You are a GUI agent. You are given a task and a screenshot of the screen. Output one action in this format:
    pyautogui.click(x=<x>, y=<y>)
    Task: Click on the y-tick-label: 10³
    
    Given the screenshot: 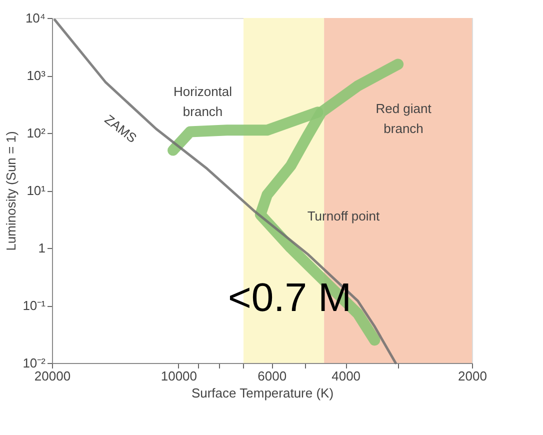 What is the action you would take?
    pyautogui.click(x=36, y=75)
    